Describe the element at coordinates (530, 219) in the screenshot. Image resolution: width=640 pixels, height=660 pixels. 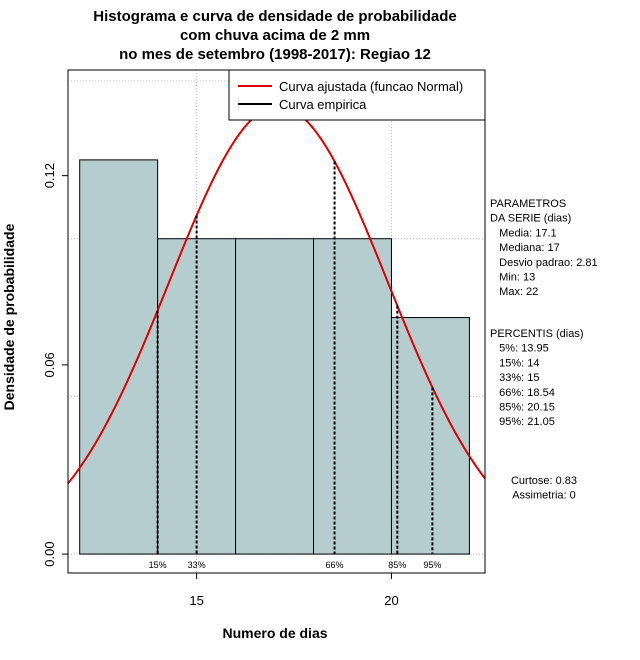
I see `stats-line: DA SERIE (dias)` at that location.